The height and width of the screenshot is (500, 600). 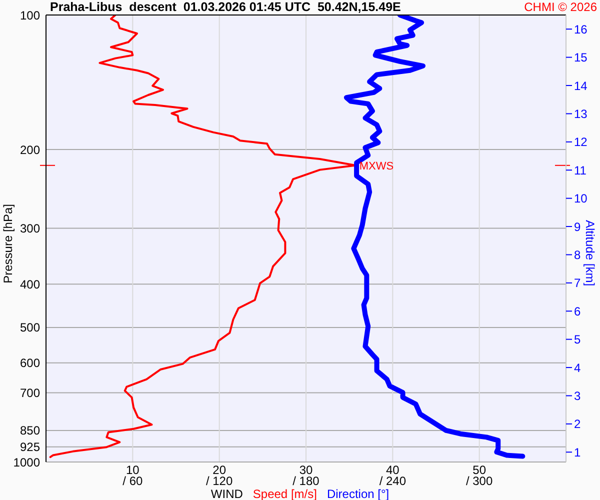 I want to click on y2-tick-label: 5, so click(x=577, y=339).